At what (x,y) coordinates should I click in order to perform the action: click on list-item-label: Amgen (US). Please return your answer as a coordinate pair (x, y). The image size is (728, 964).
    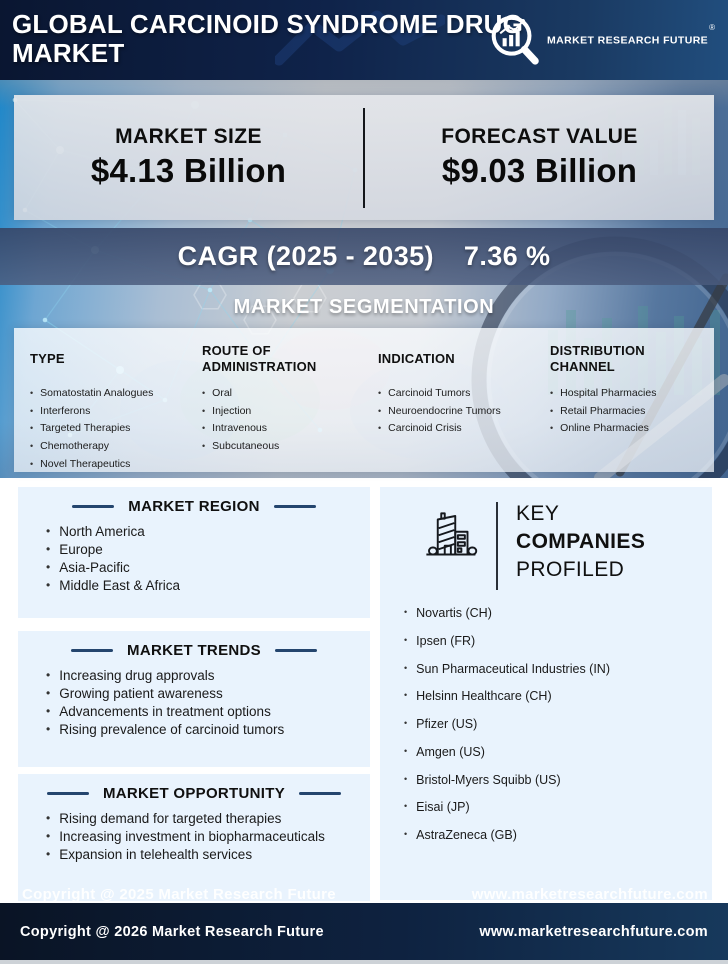
    Looking at the image, I should click on (450, 751).